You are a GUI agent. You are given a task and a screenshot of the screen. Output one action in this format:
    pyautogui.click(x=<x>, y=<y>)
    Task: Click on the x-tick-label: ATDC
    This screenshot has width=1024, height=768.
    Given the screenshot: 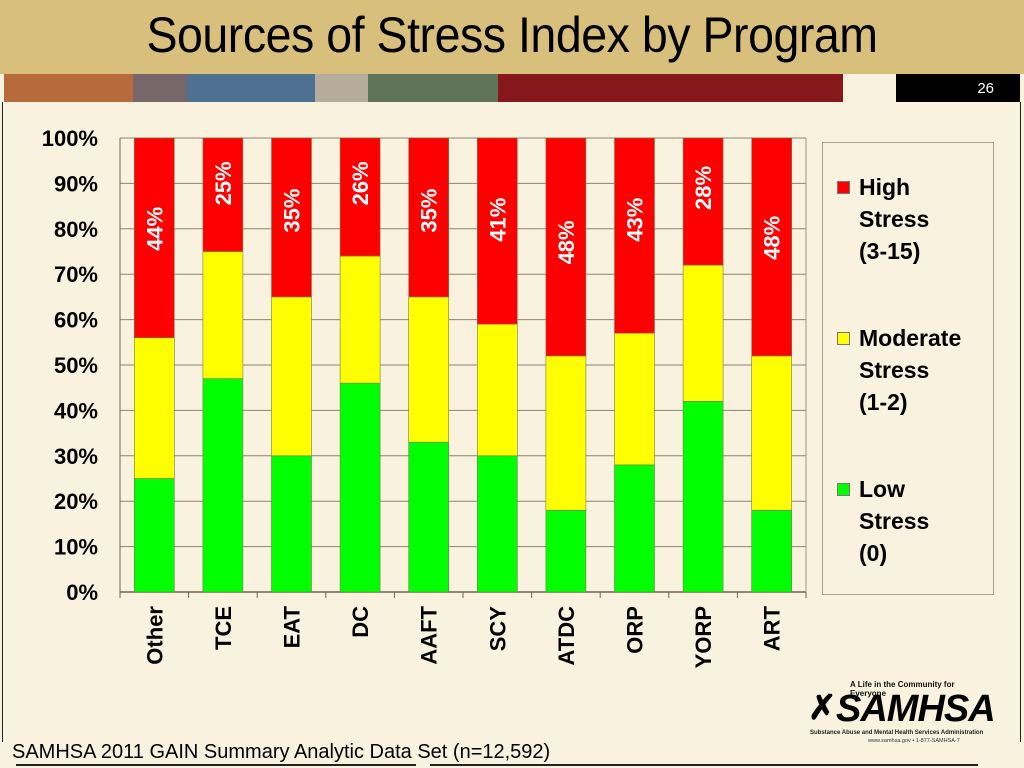 What is the action you would take?
    pyautogui.click(x=566, y=636)
    